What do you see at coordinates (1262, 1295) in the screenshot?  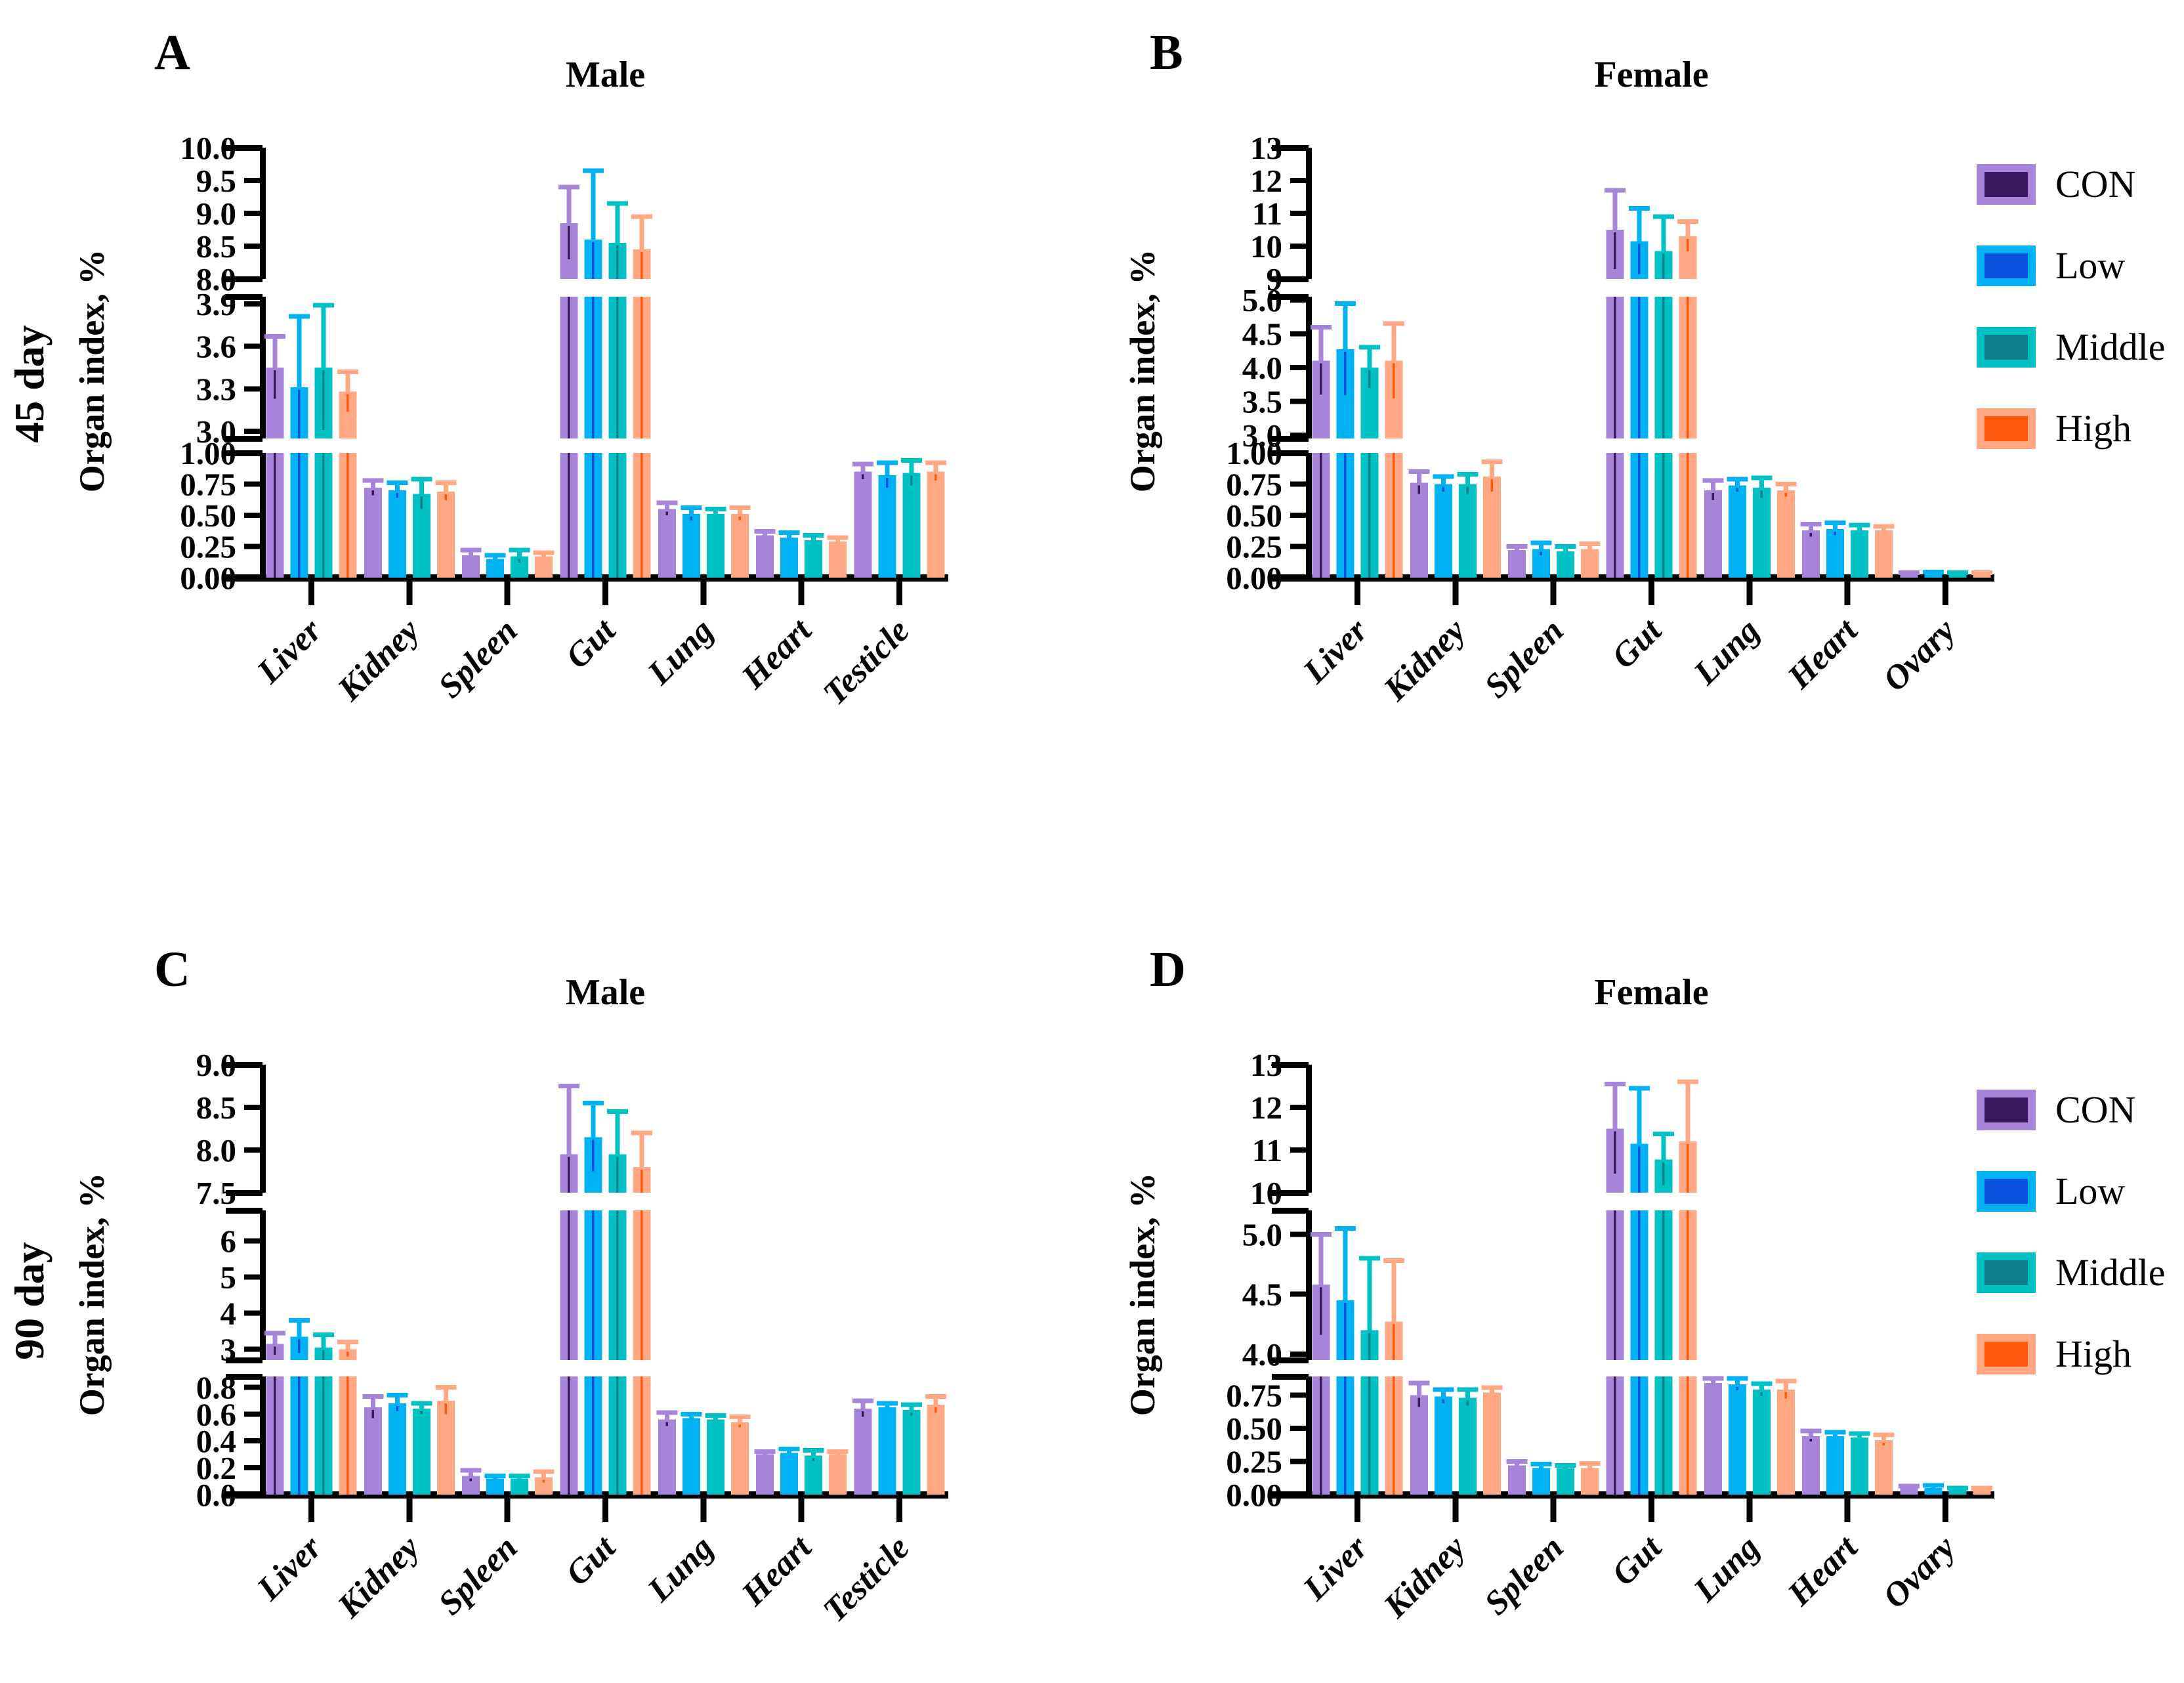 I see `y-tick-label: 4.5` at bounding box center [1262, 1295].